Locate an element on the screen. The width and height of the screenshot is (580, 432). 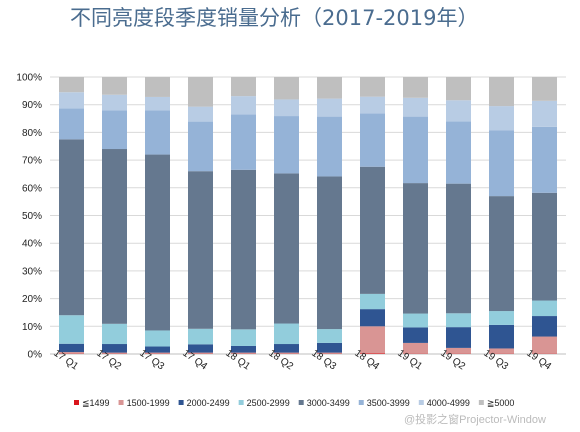
y-tick-label: 60% is located at coordinates (32, 188).